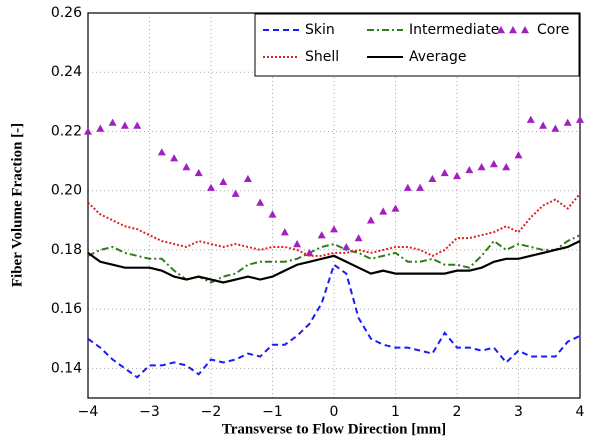 The height and width of the screenshot is (446, 593). I want to click on x-tick-label: 4, so click(580, 412).